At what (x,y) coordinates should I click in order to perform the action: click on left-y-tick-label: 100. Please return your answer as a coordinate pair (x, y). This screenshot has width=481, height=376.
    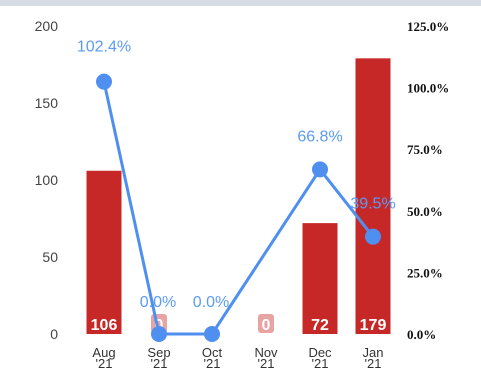
    Looking at the image, I should click on (47, 180).